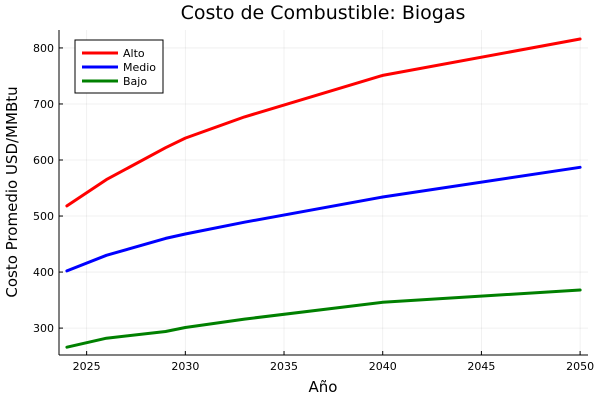  I want to click on x-tick-label: 2035, so click(284, 366).